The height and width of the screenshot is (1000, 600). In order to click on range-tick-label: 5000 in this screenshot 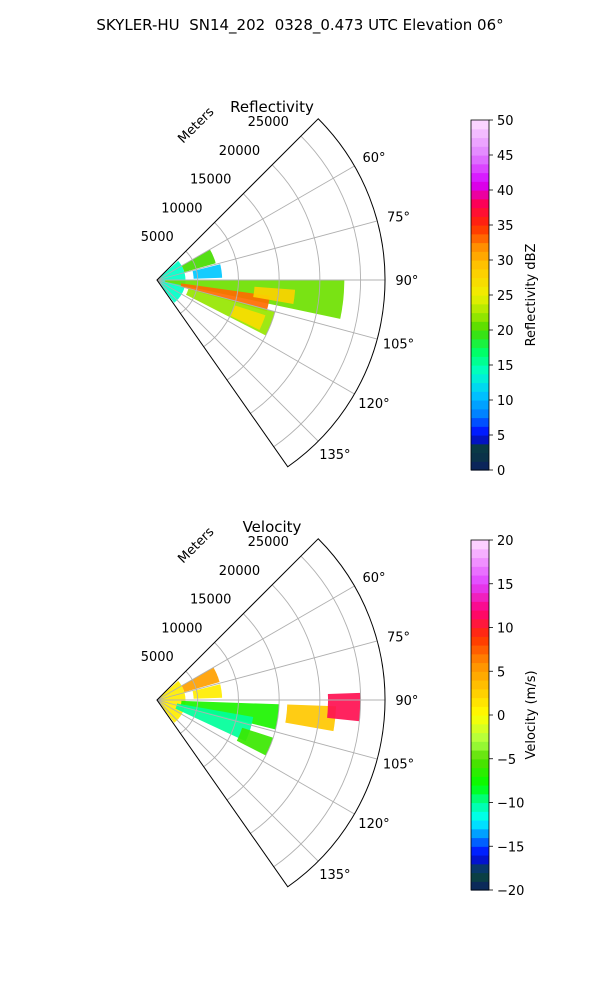, I will do `click(157, 237)`.